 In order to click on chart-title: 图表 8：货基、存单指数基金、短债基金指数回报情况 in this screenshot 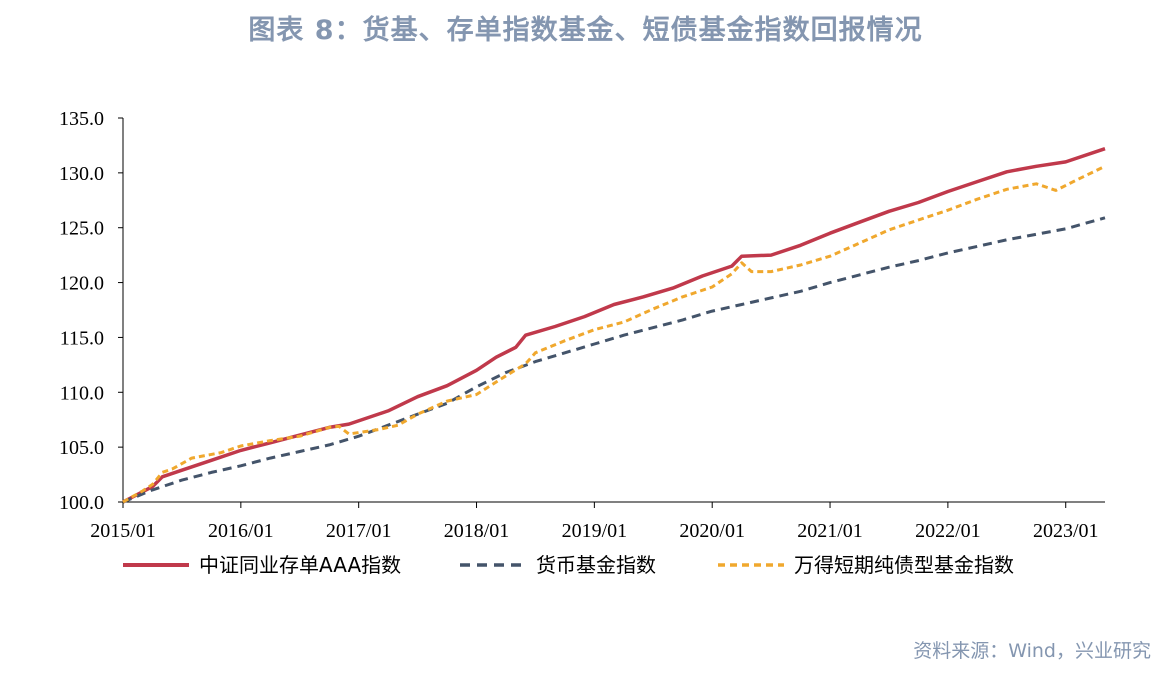, I will do `click(585, 30)`.